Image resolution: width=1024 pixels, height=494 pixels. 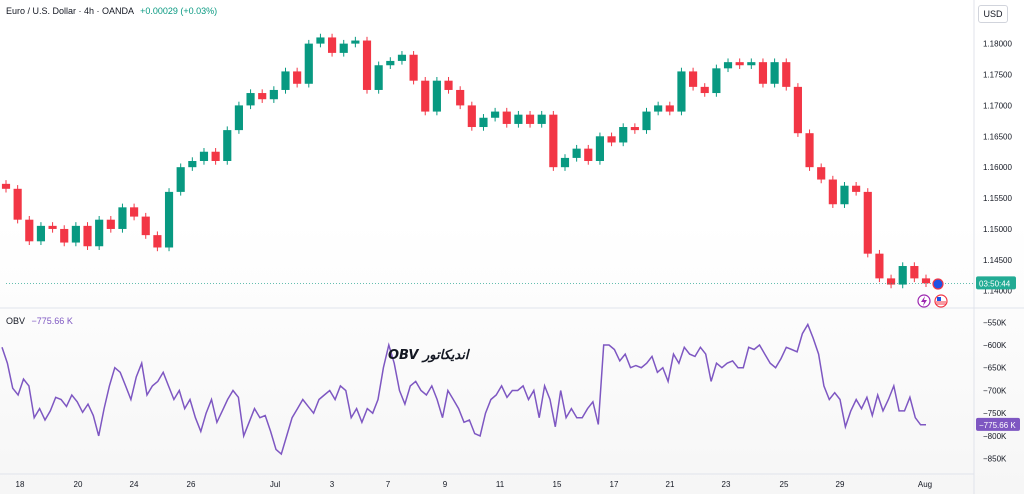 What do you see at coordinates (134, 484) in the screenshot?
I see `time-tick-label: 24` at bounding box center [134, 484].